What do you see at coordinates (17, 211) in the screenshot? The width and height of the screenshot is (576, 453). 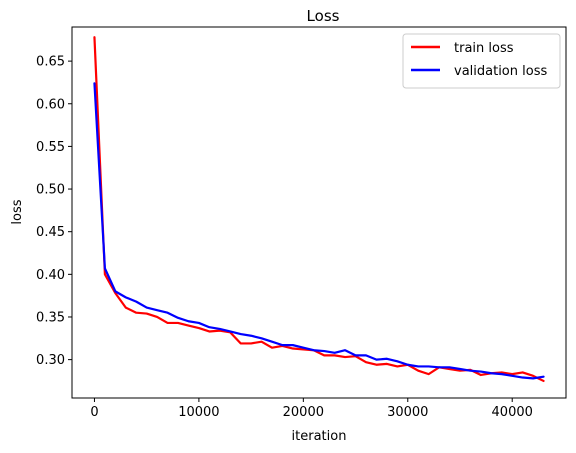 I see `y-axis-label: loss` at bounding box center [17, 211].